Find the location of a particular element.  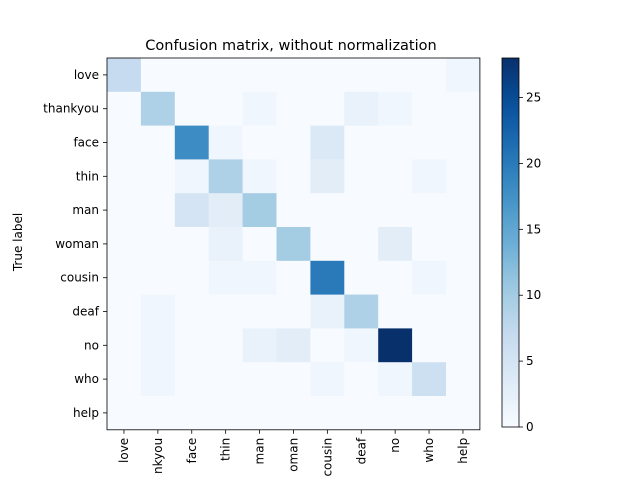

y-tick-label: help is located at coordinates (86, 413).